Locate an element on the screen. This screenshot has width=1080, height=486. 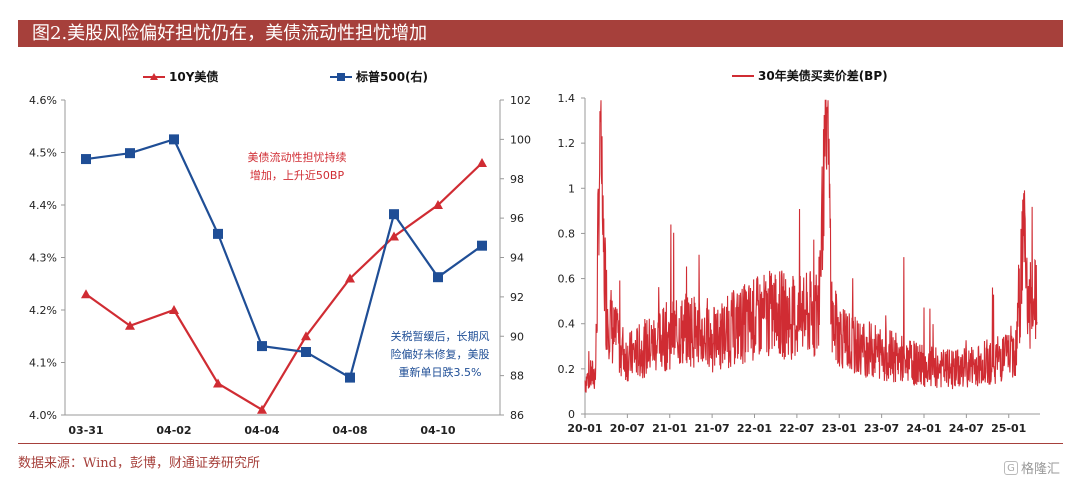
right-y-tick-label: 96 is located at coordinates (517, 218).